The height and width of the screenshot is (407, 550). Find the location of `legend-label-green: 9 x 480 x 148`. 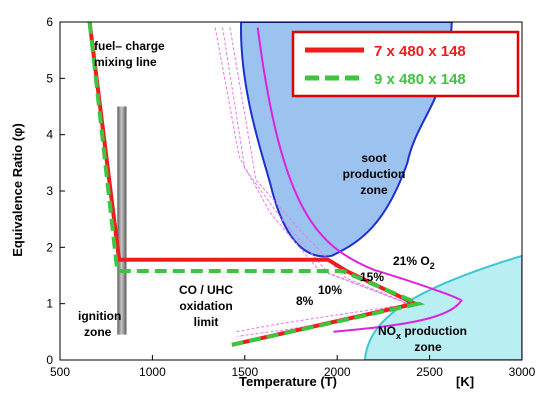

legend-label-green: 9 x 480 x 148 is located at coordinates (420, 79).